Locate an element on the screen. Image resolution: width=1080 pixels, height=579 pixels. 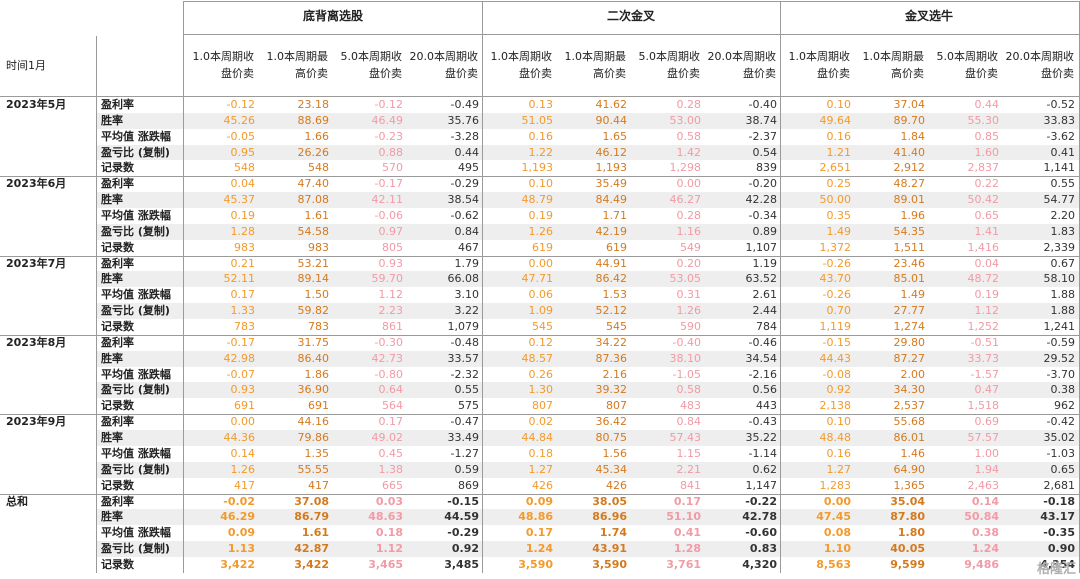
data-cell: 47.40 is located at coordinates (313, 184).